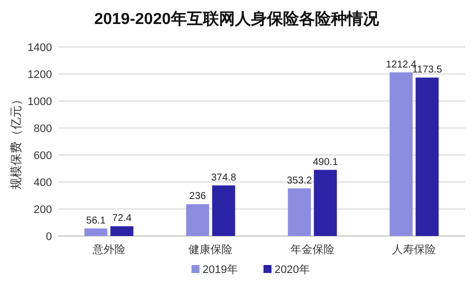 The width and height of the screenshot is (473, 291). What do you see at coordinates (96, 220) in the screenshot?
I see `data-label: 56.1` at bounding box center [96, 220].